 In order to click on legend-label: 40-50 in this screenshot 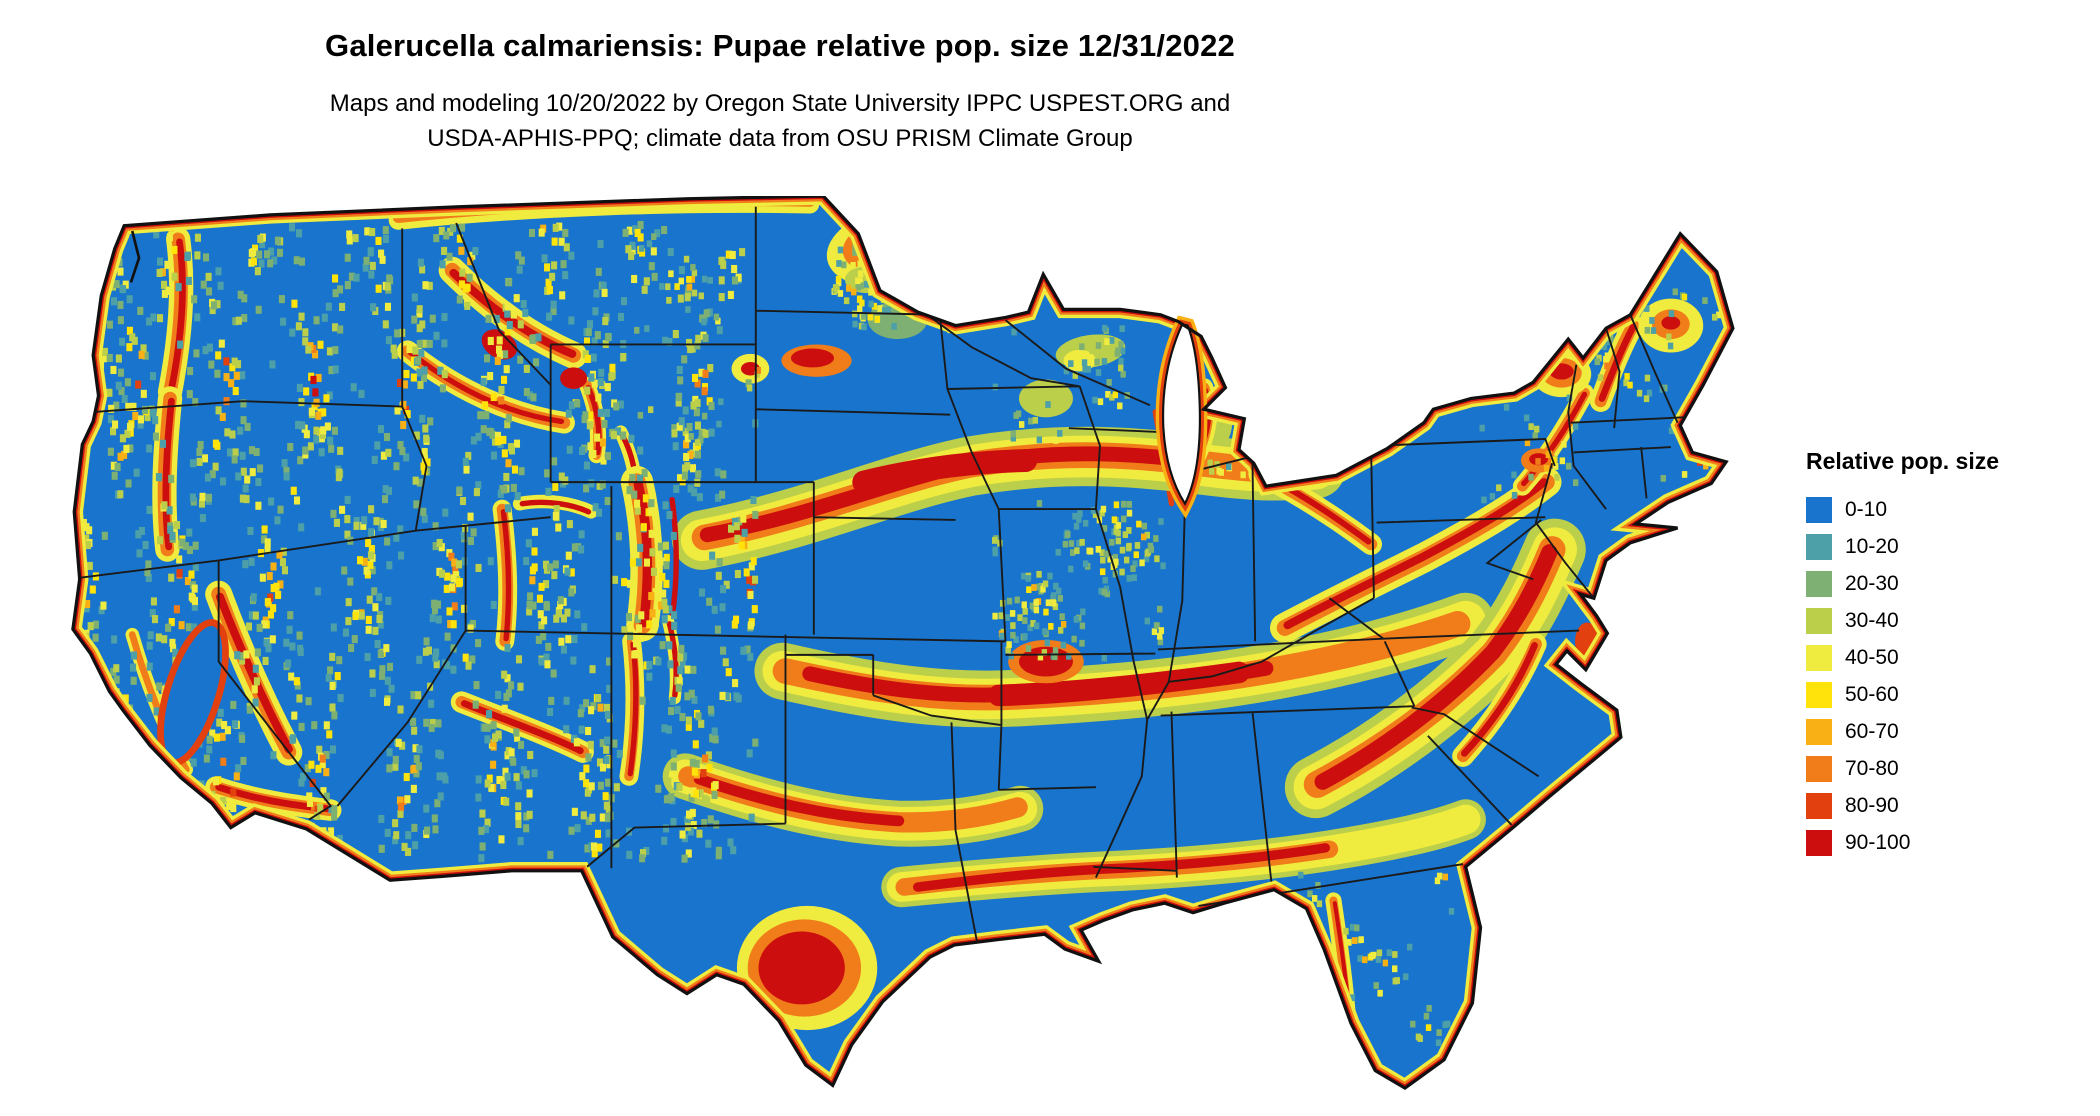, I will do `click(1872, 657)`.